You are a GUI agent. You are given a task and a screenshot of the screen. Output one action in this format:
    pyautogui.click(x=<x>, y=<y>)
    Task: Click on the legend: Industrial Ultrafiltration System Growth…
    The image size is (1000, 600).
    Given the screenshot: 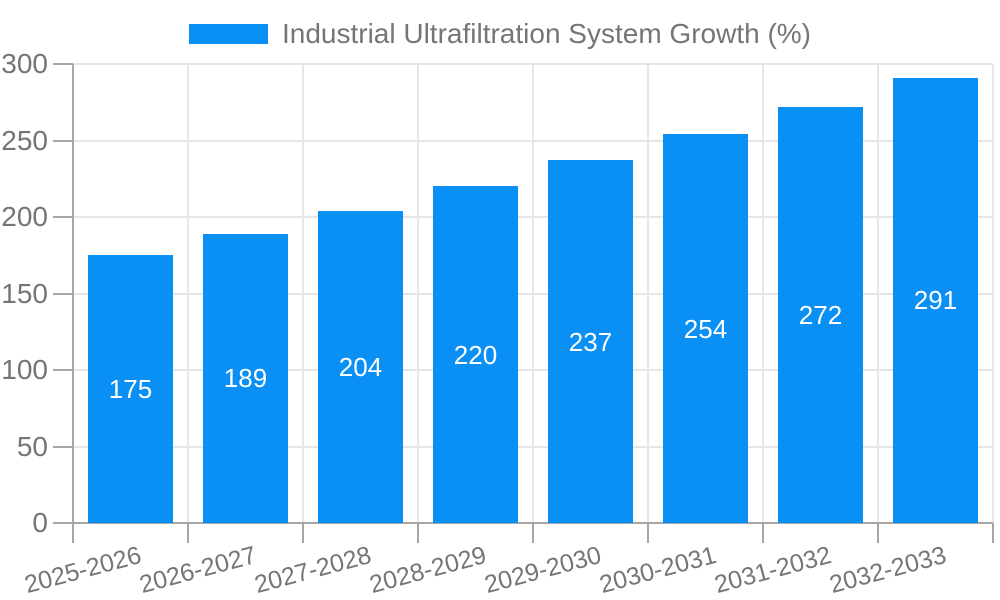 What is the action you would take?
    pyautogui.click(x=500, y=34)
    